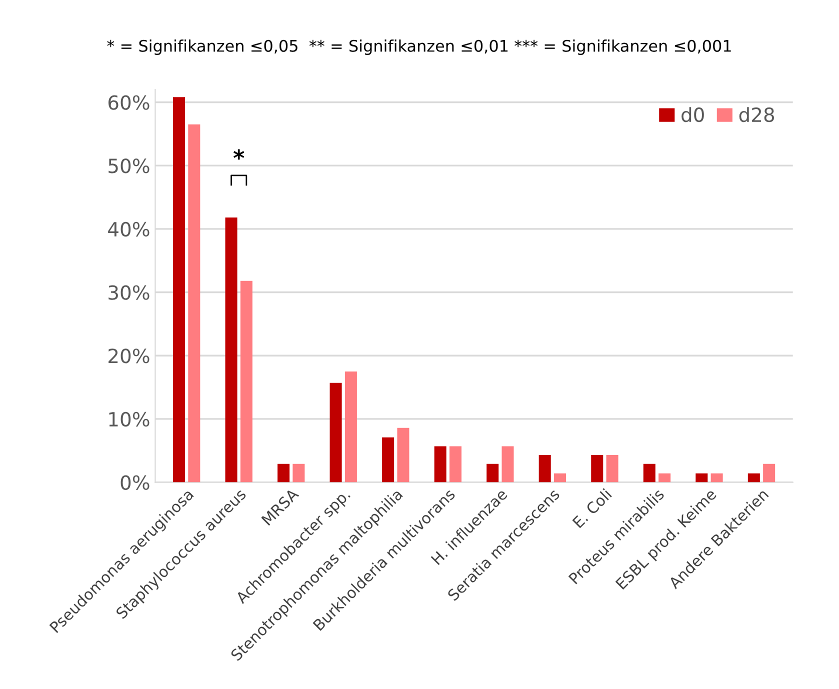 Image resolution: width=839 pixels, height=689 pixels. Describe the element at coordinates (129, 292) in the screenshot. I see `y-tick-label: 30%` at that location.